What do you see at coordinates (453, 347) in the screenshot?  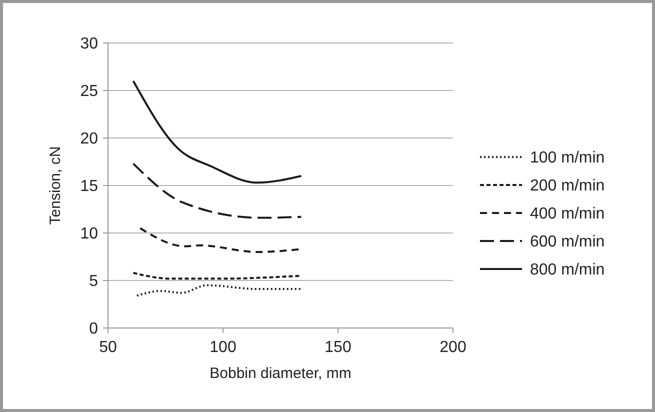 I see `x-tick-label: 200` at bounding box center [453, 347].